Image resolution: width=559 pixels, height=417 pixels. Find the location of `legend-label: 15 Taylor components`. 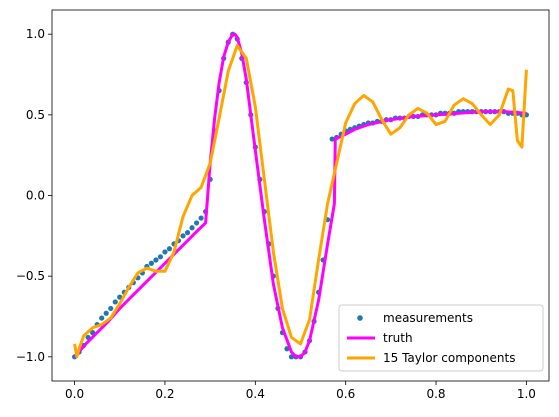

legend-label: 15 Taylor components is located at coordinates (449, 358).